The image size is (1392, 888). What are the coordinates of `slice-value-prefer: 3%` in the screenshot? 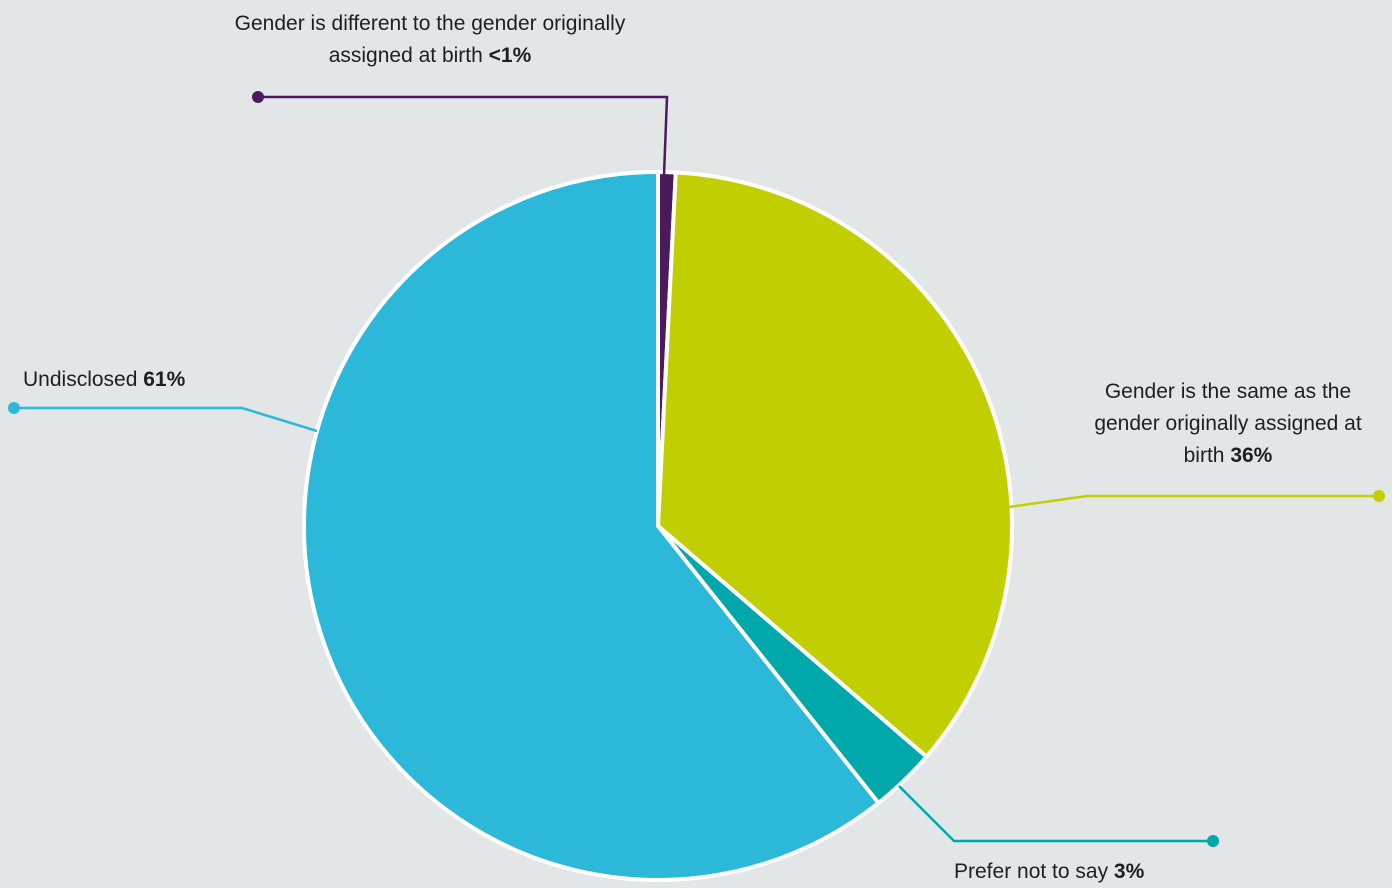 It's located at (1129, 871).